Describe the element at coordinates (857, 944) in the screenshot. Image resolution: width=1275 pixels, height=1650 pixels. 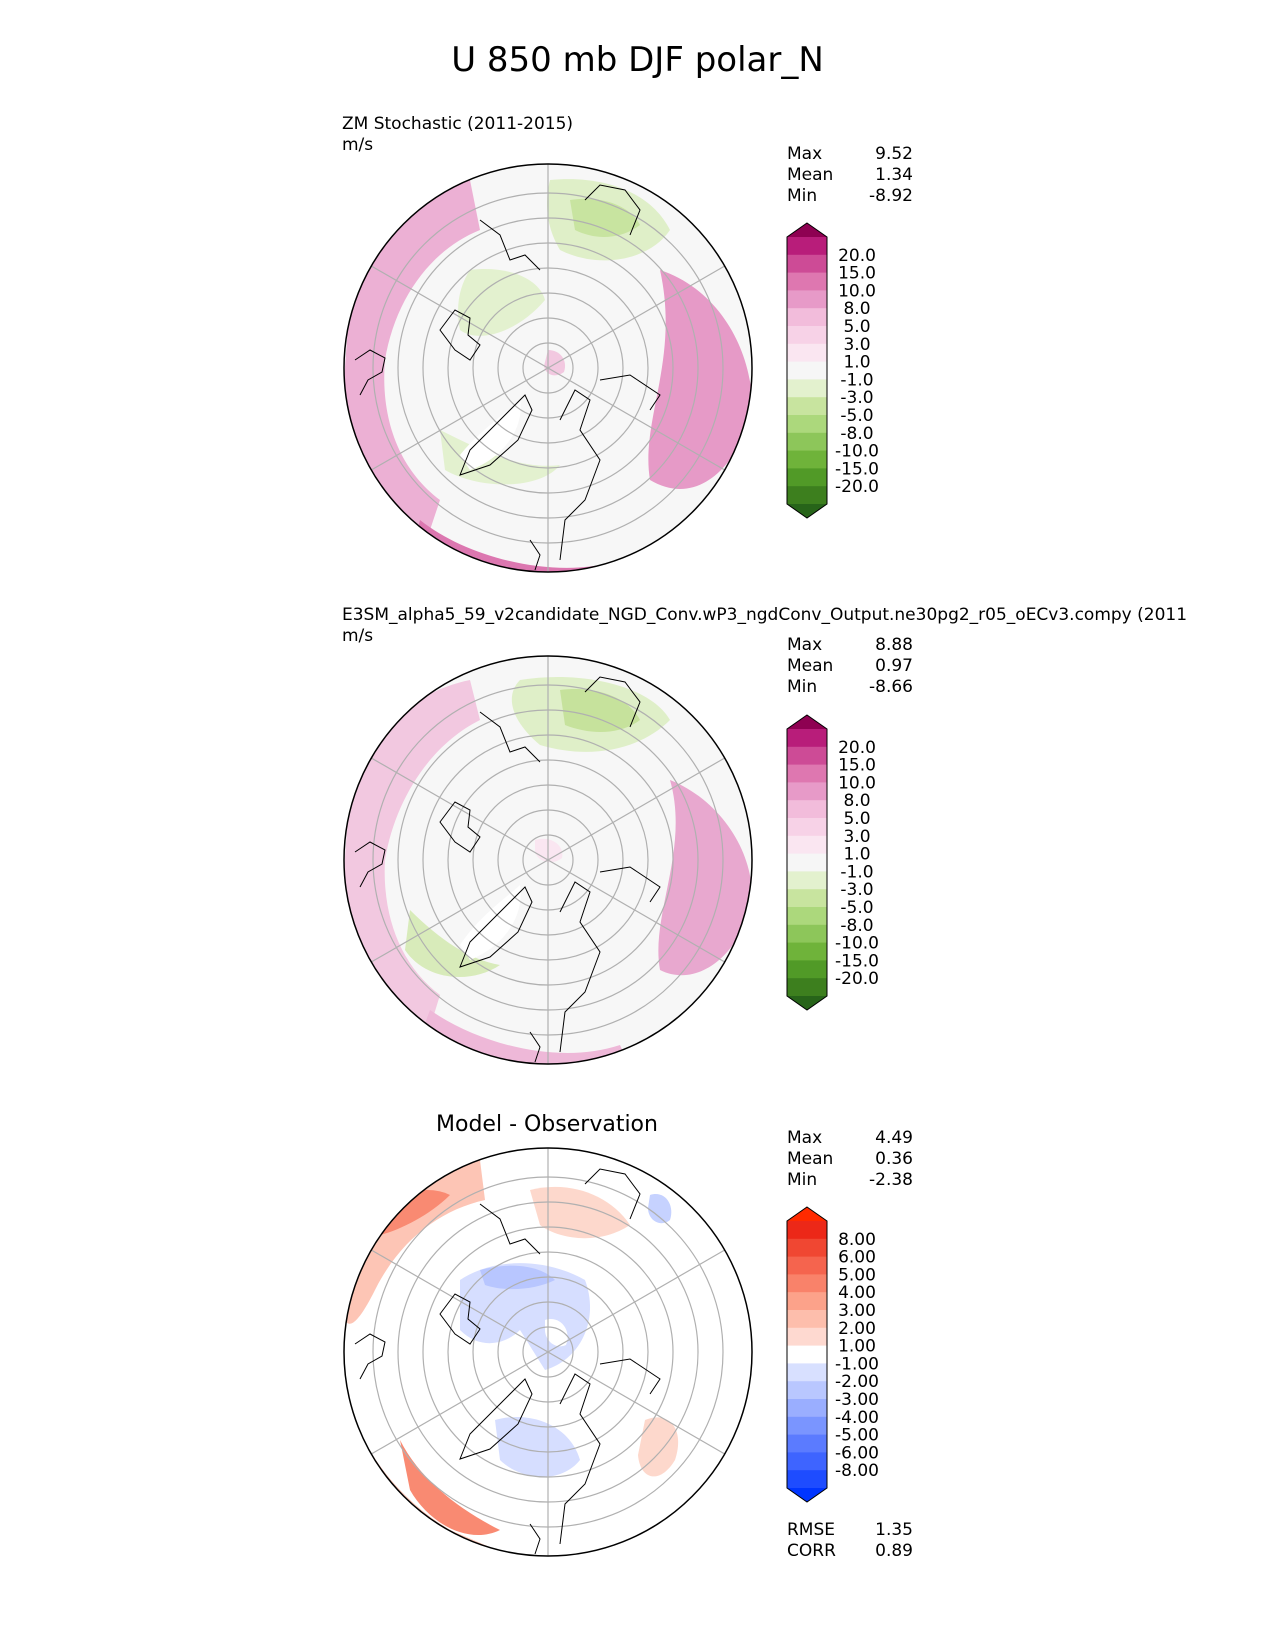
I see `colorbar-tick-label: -10.0` at that location.